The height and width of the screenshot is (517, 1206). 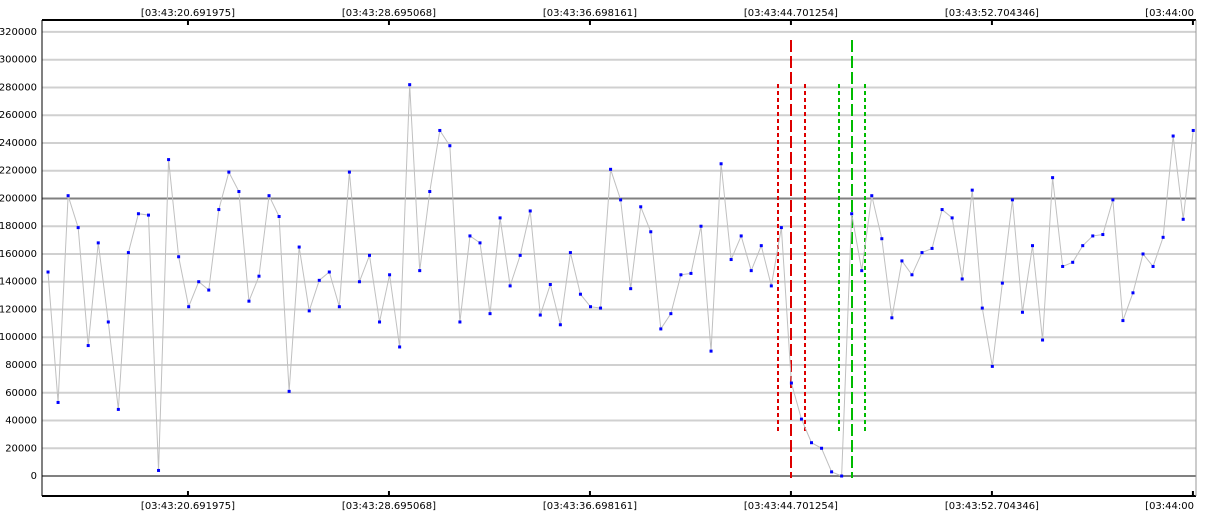 I want to click on x-tick-label-top: [03:43:28.695068], so click(x=389, y=13).